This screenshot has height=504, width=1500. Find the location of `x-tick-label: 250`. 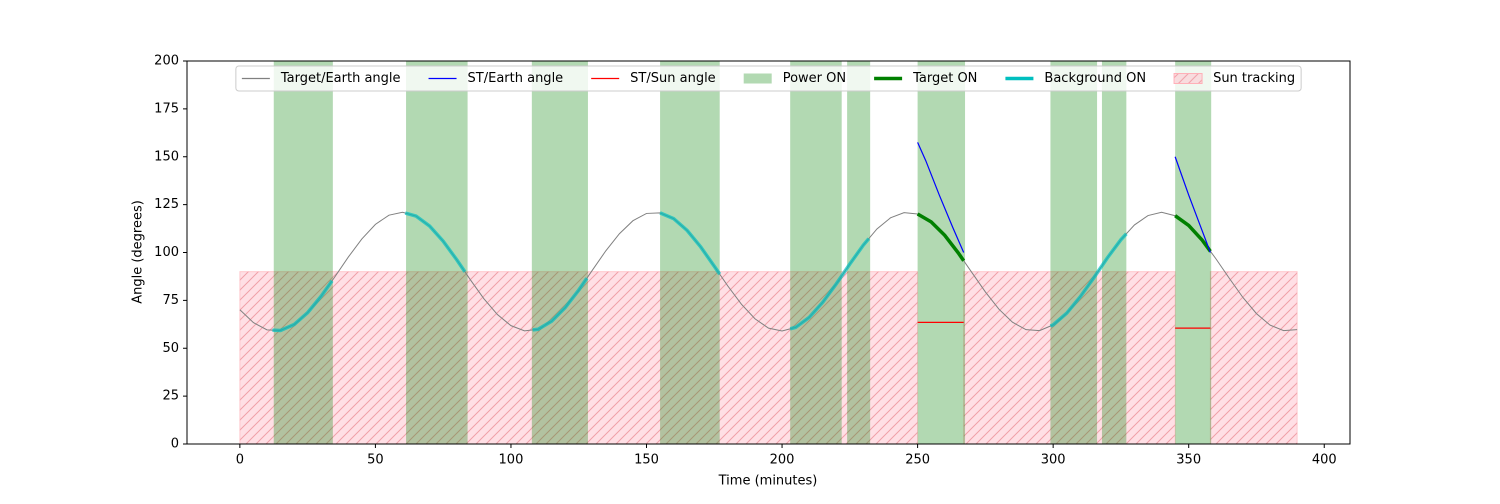

x-tick-label: 250 is located at coordinates (917, 460).